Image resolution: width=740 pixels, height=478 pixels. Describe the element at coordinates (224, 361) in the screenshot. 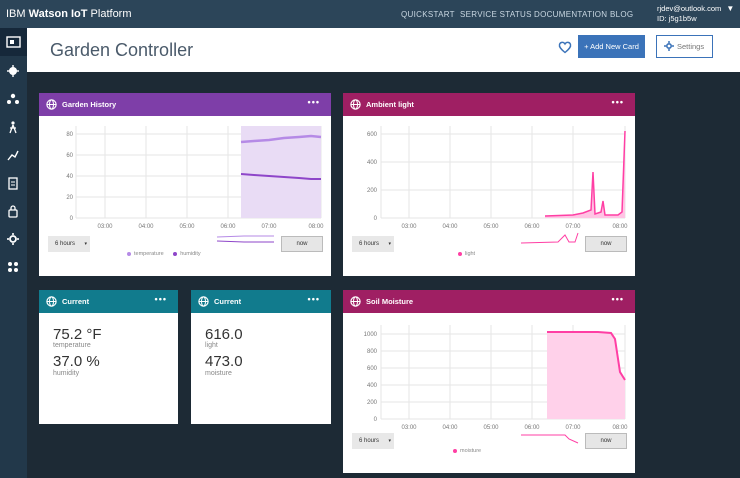

I see `moisture-value: 473.0` at that location.